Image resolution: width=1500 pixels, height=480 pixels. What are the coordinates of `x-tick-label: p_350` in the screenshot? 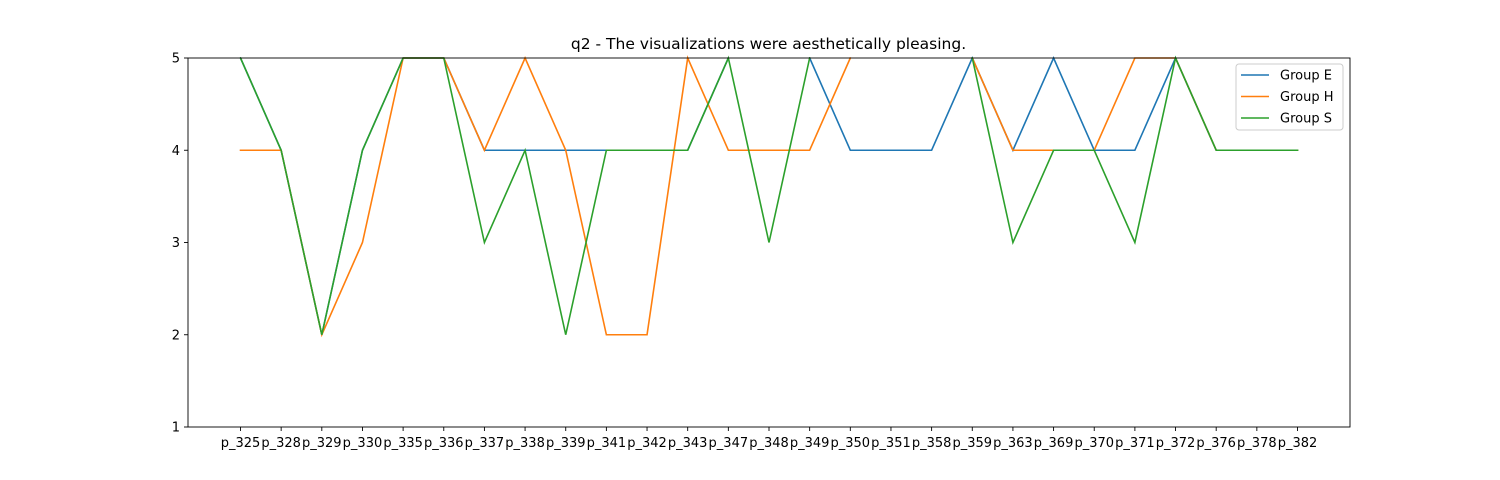 It's located at (851, 443).